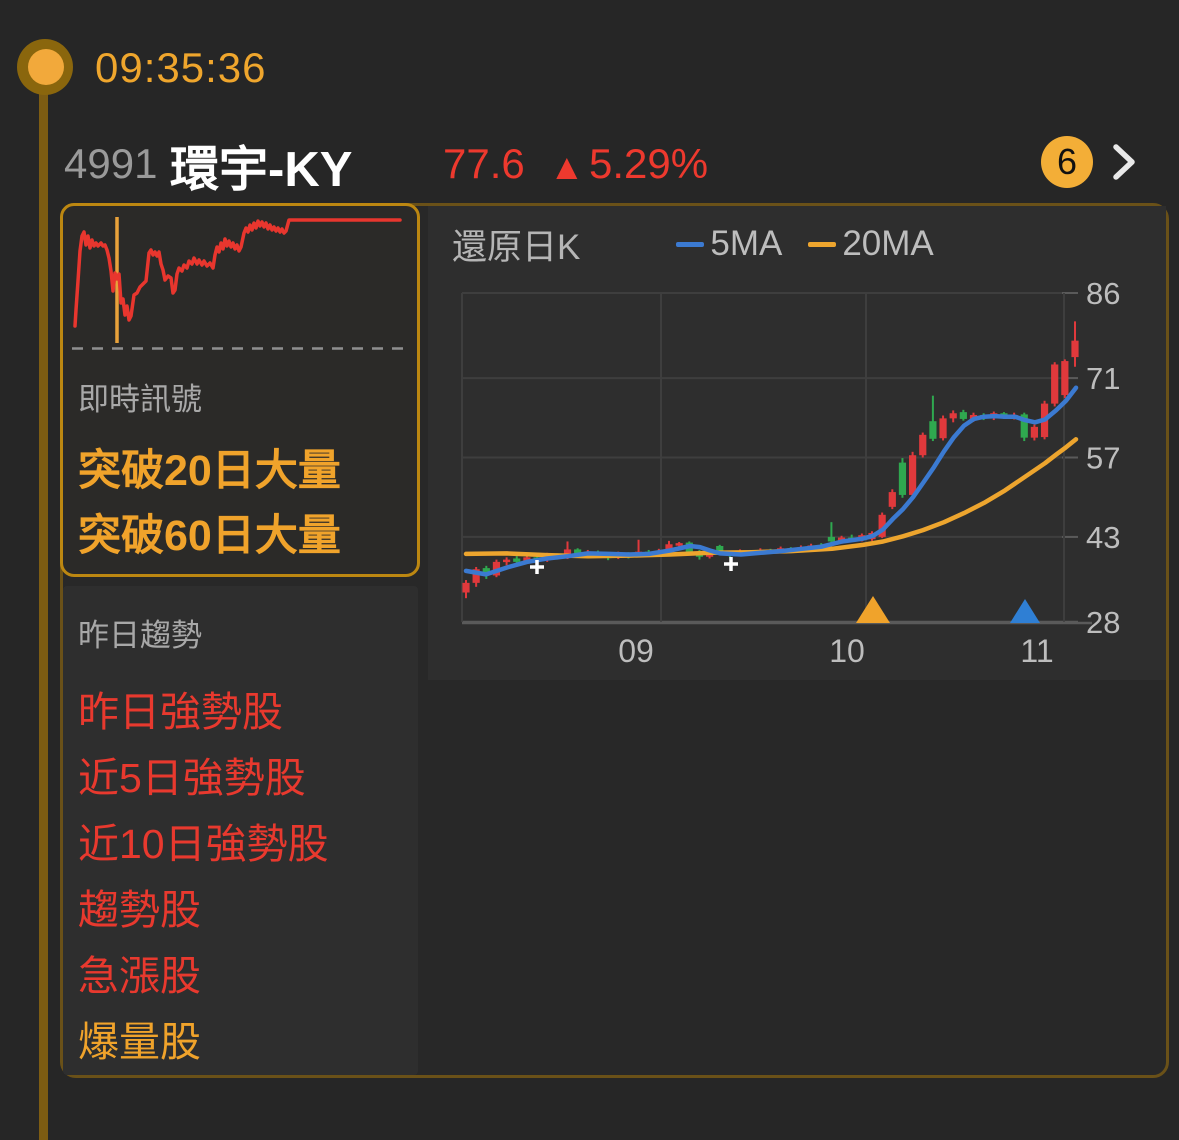  What do you see at coordinates (1103, 537) in the screenshot?
I see `y-tick-label: 43` at bounding box center [1103, 537].